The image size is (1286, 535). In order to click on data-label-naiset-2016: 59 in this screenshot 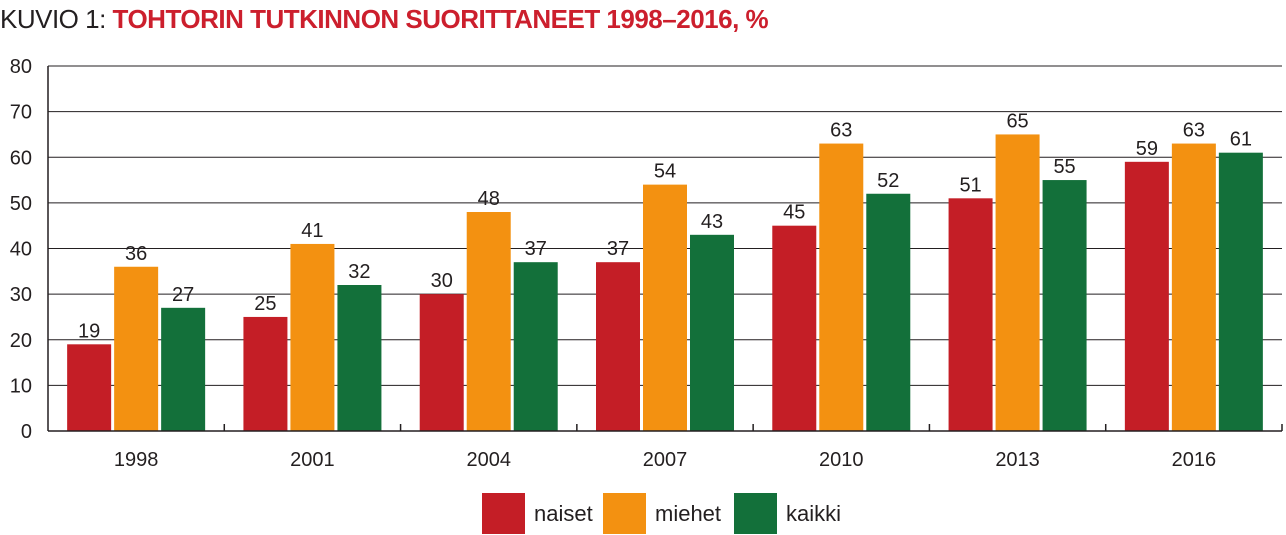, I will do `click(1147, 149)`.